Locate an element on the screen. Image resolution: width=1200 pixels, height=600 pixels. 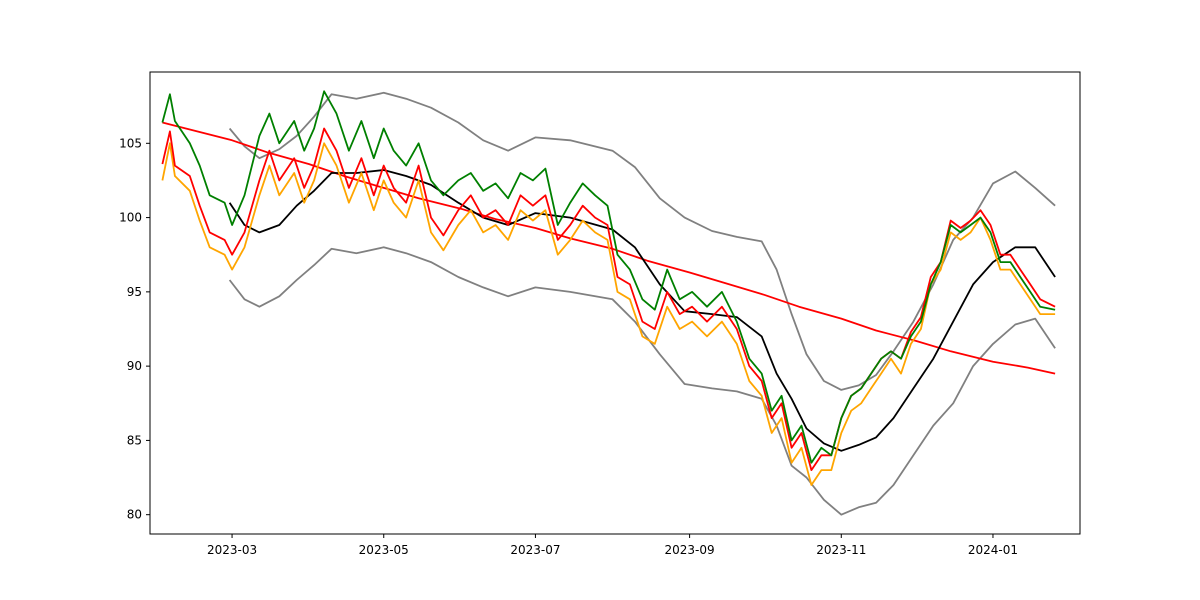
x-tick-label: 2023-11 is located at coordinates (841, 550).